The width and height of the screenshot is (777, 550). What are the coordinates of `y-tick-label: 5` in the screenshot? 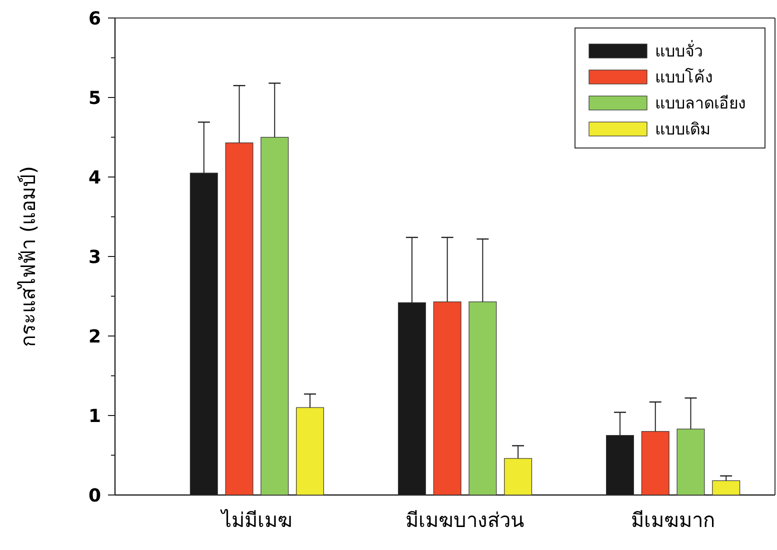 It's located at (94, 98).